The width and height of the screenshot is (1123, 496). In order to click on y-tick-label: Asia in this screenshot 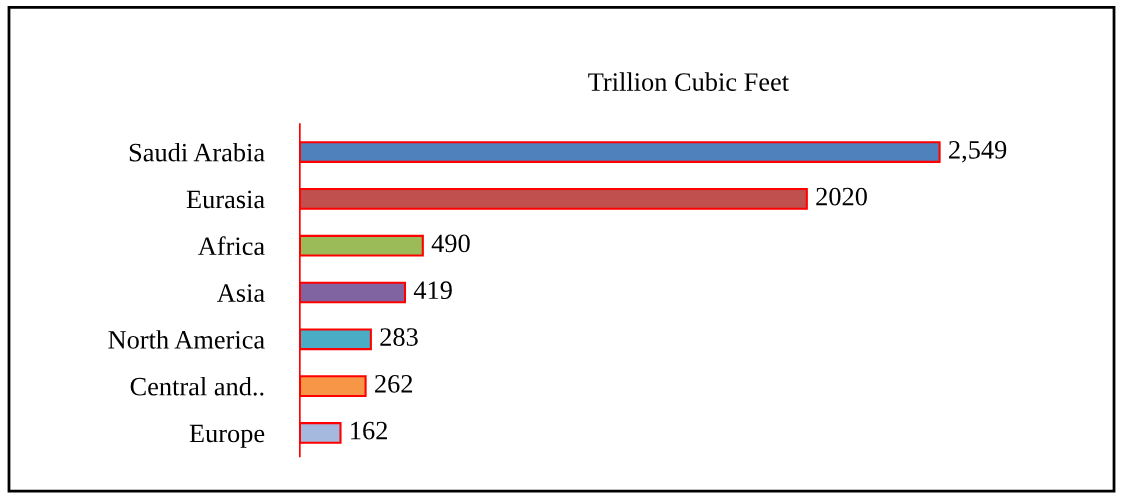, I will do `click(241, 293)`.